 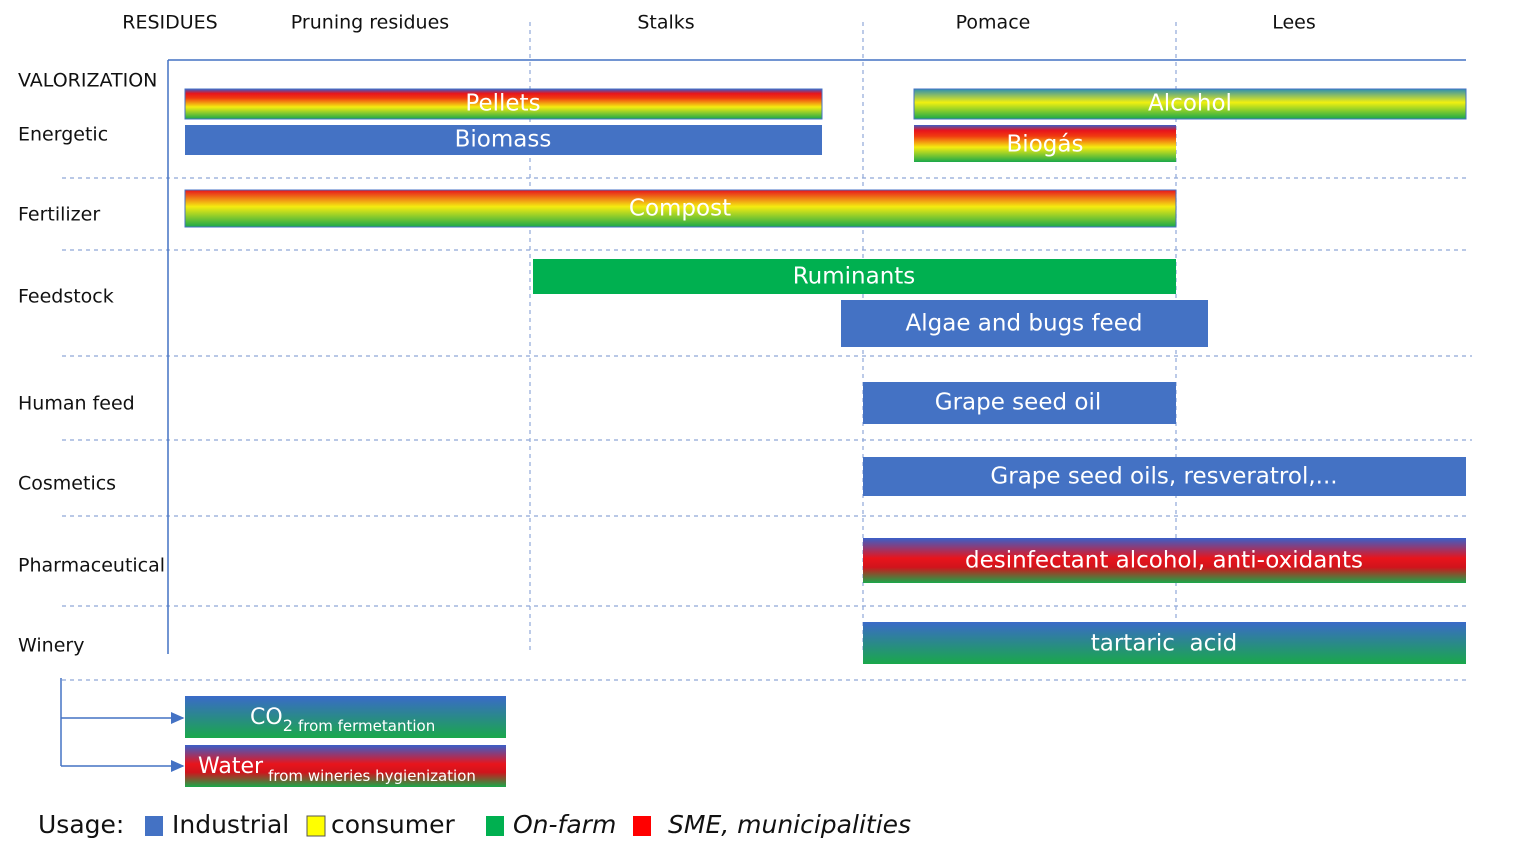 I want to click on bar-label: Biomass, so click(x=503, y=140).